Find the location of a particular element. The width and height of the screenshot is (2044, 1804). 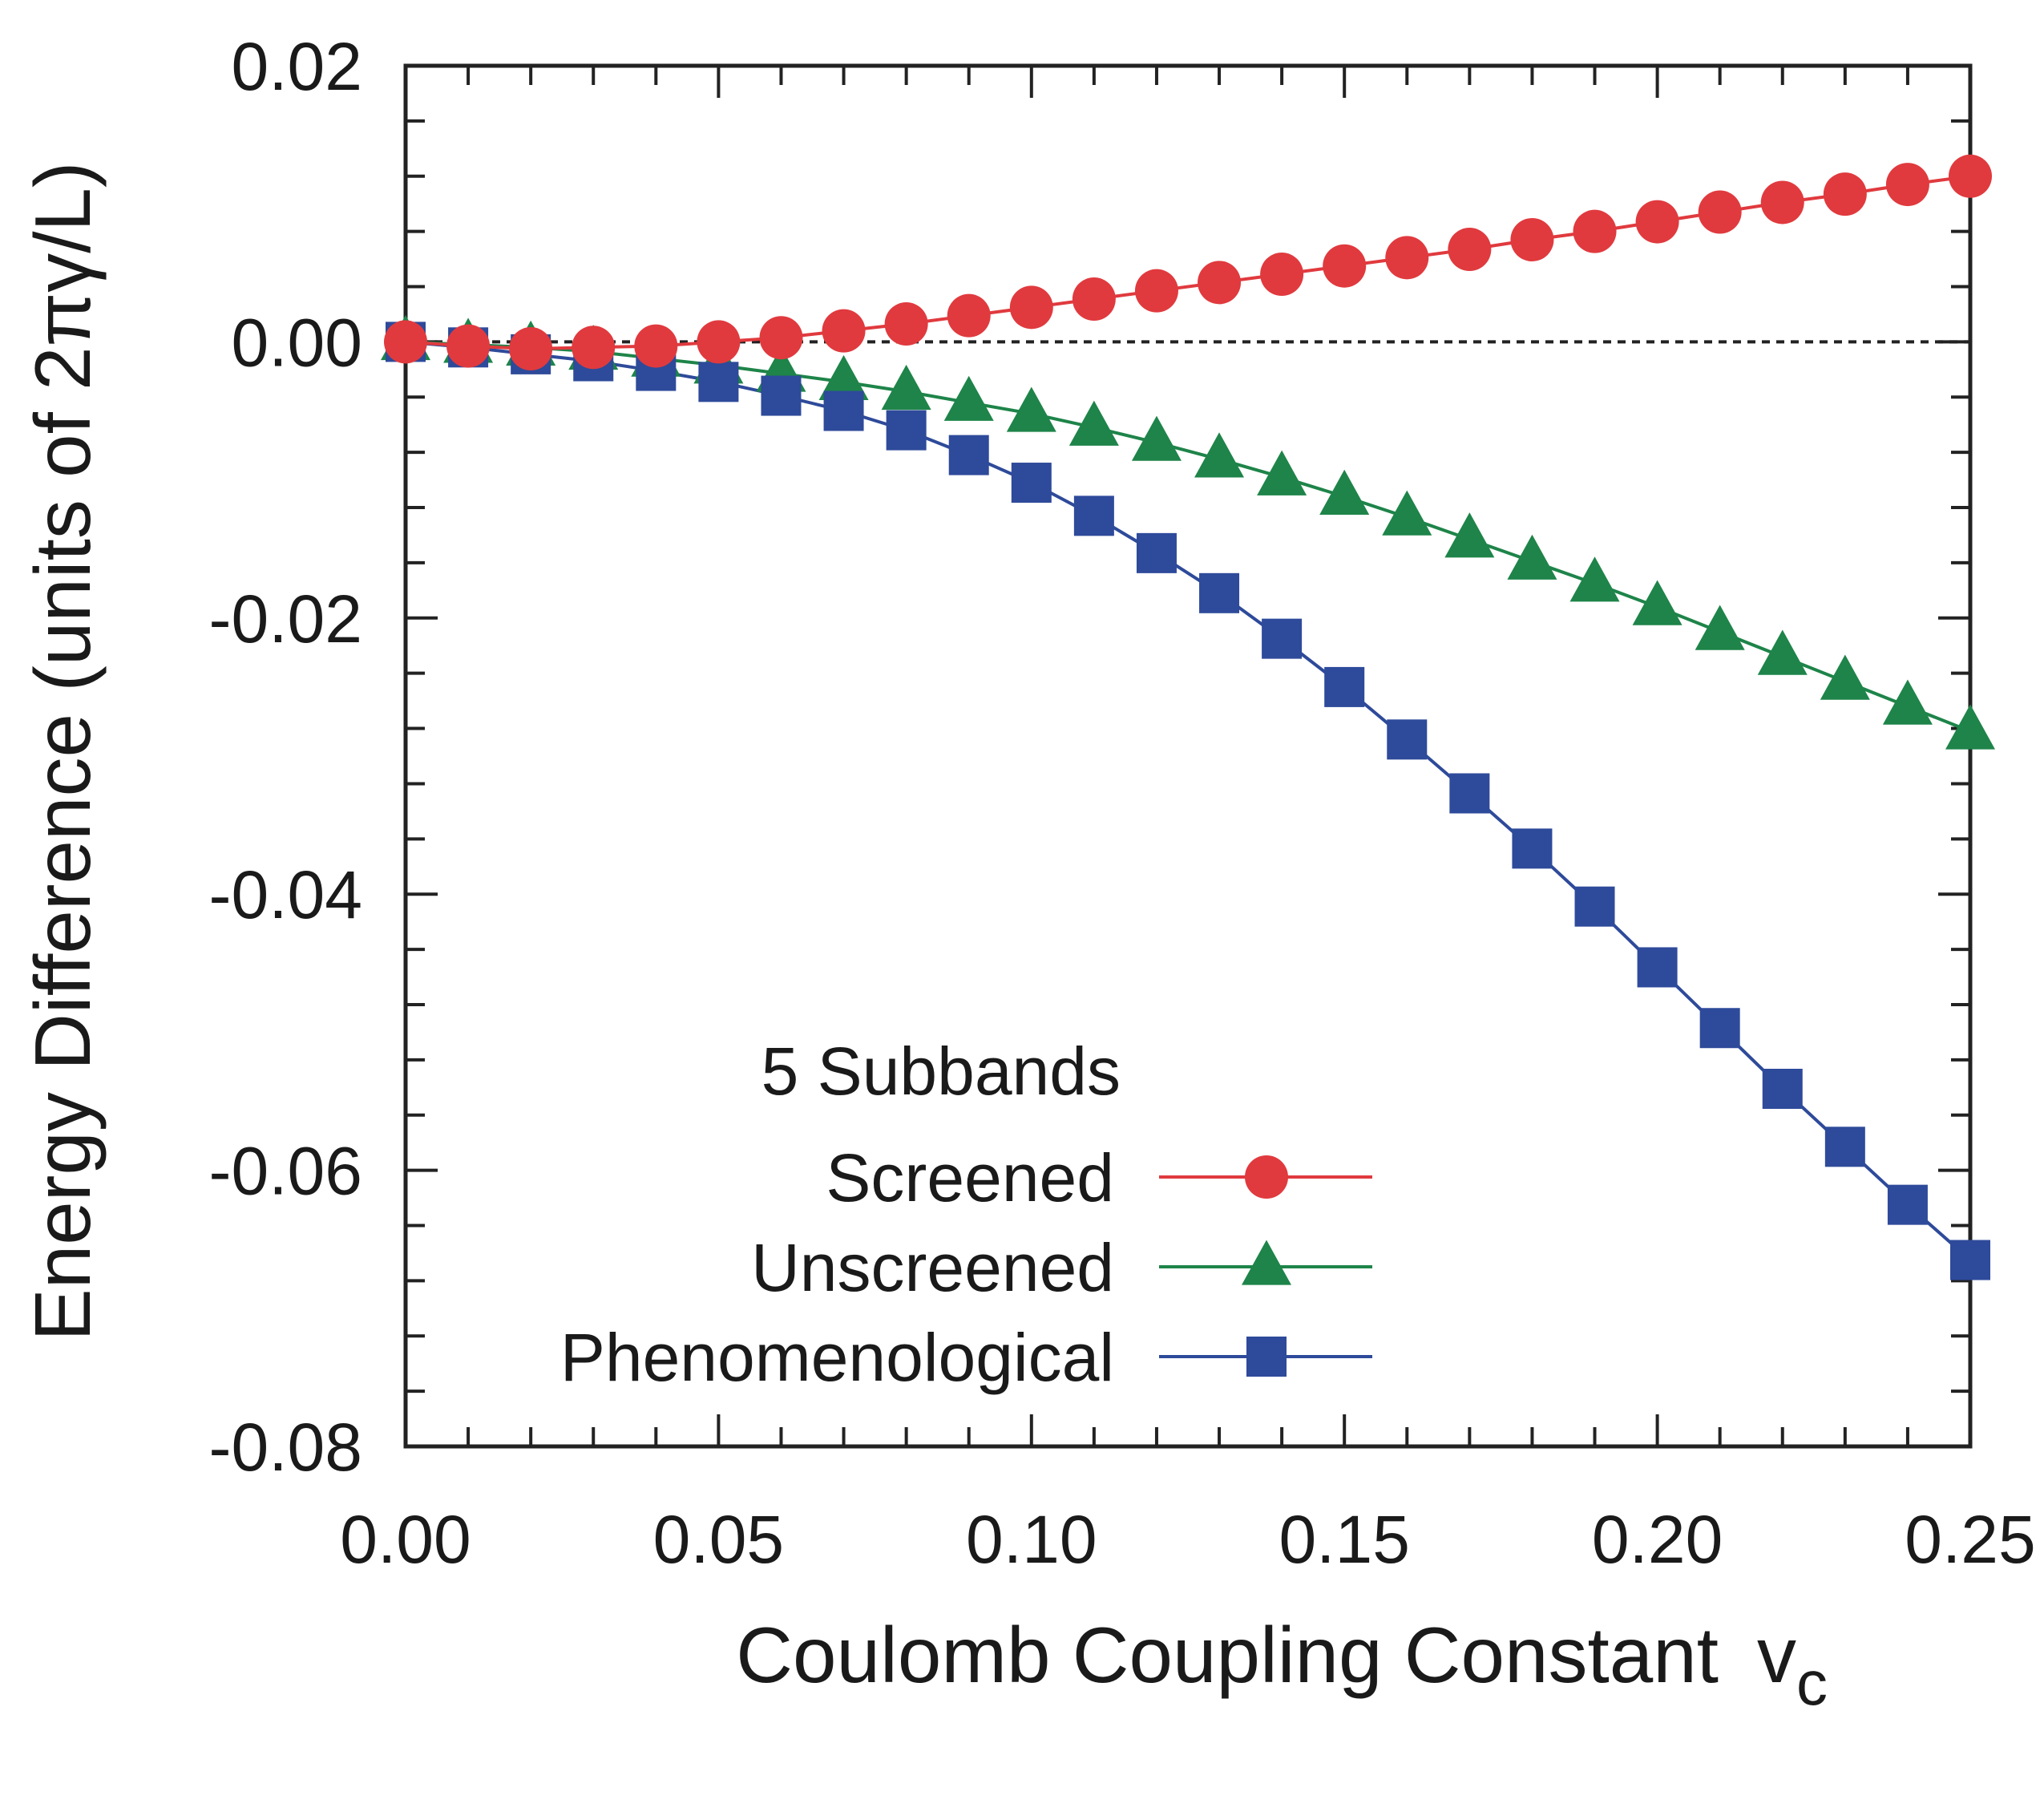

y-tick-label: -0.06 is located at coordinates (285, 1172).